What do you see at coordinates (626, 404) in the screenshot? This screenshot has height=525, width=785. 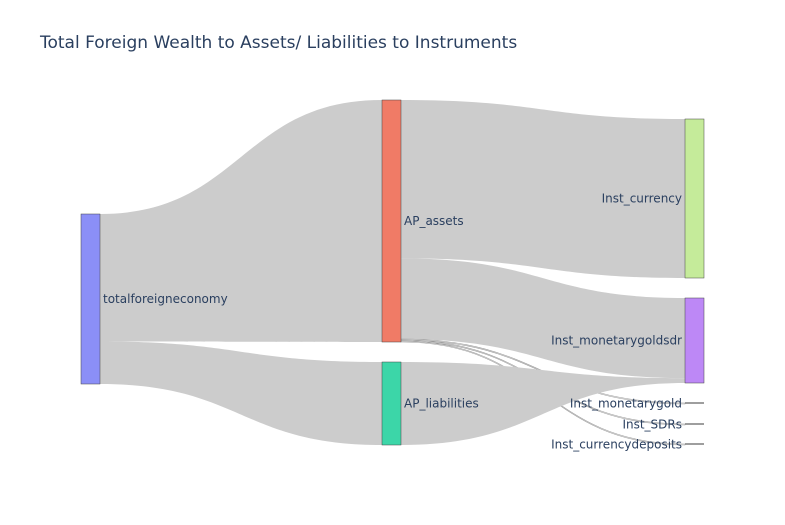 I see `sankey-node-label: Inst_monetarygold` at bounding box center [626, 404].